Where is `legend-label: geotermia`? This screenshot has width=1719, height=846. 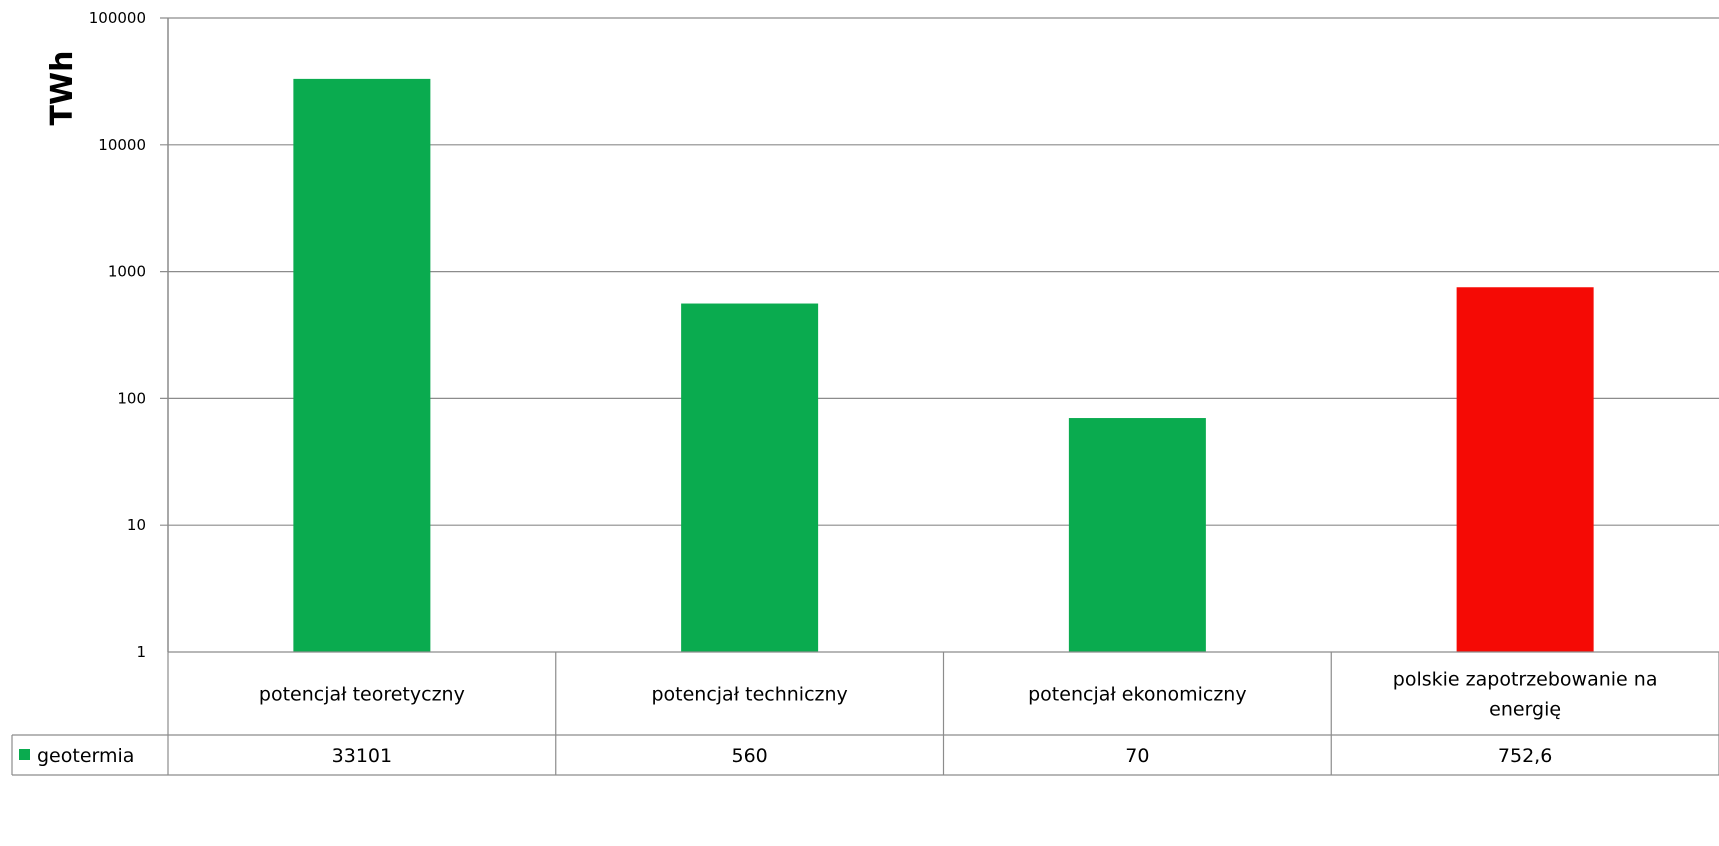
legend-label: geotermia is located at coordinates (85, 756).